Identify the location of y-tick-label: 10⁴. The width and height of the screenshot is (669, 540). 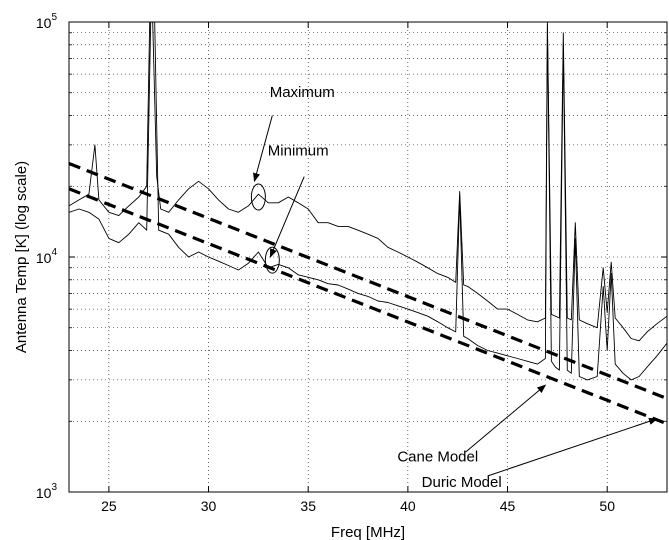
(47, 256).